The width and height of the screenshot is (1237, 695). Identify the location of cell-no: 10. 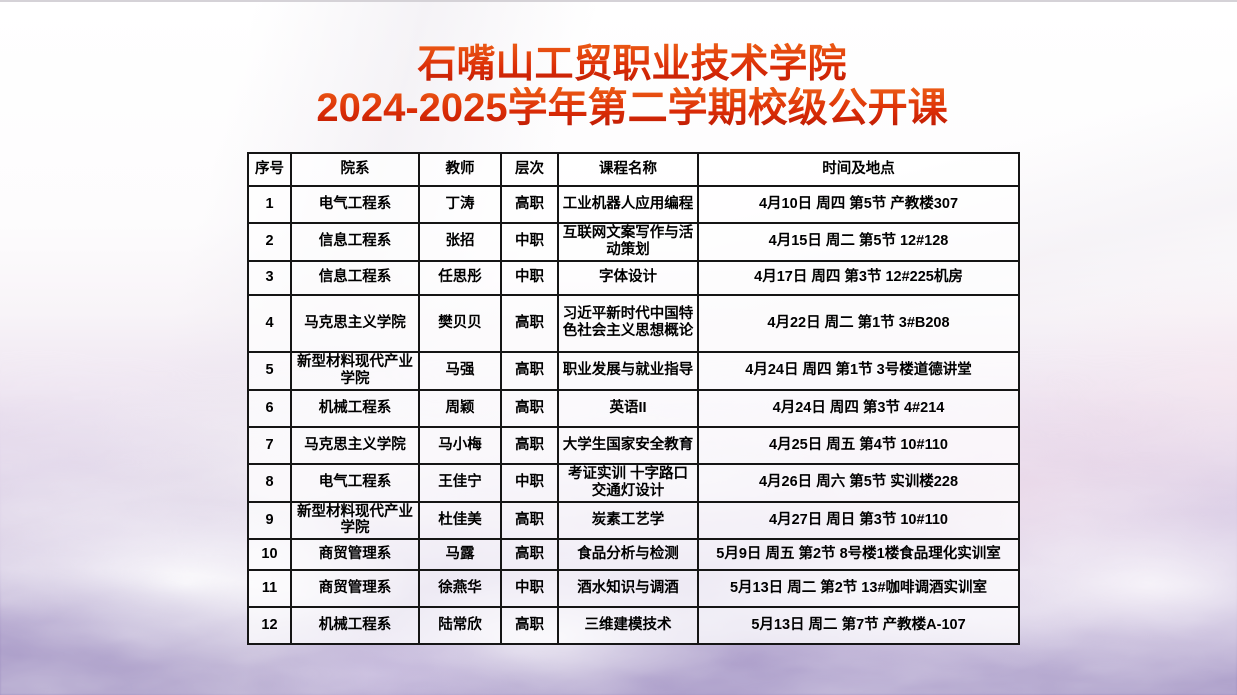
(269, 555).